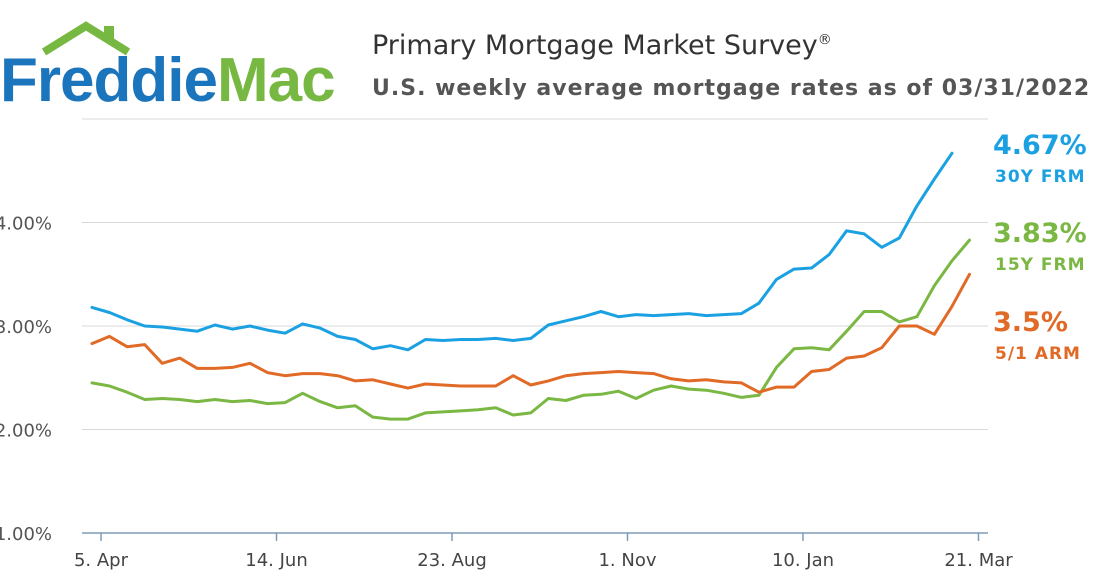 The image size is (1097, 585). What do you see at coordinates (101, 560) in the screenshot?
I see `x-tick-label: 5. Apr` at bounding box center [101, 560].